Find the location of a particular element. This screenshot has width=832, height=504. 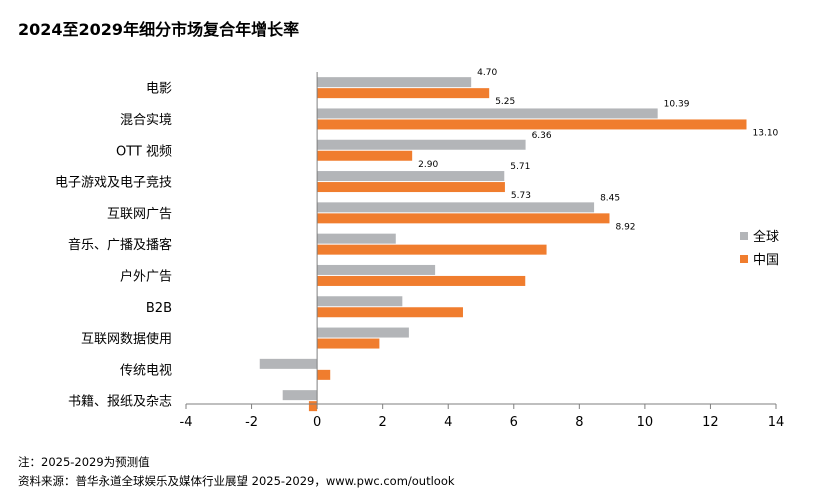

data-label: 8.92 is located at coordinates (625, 227).